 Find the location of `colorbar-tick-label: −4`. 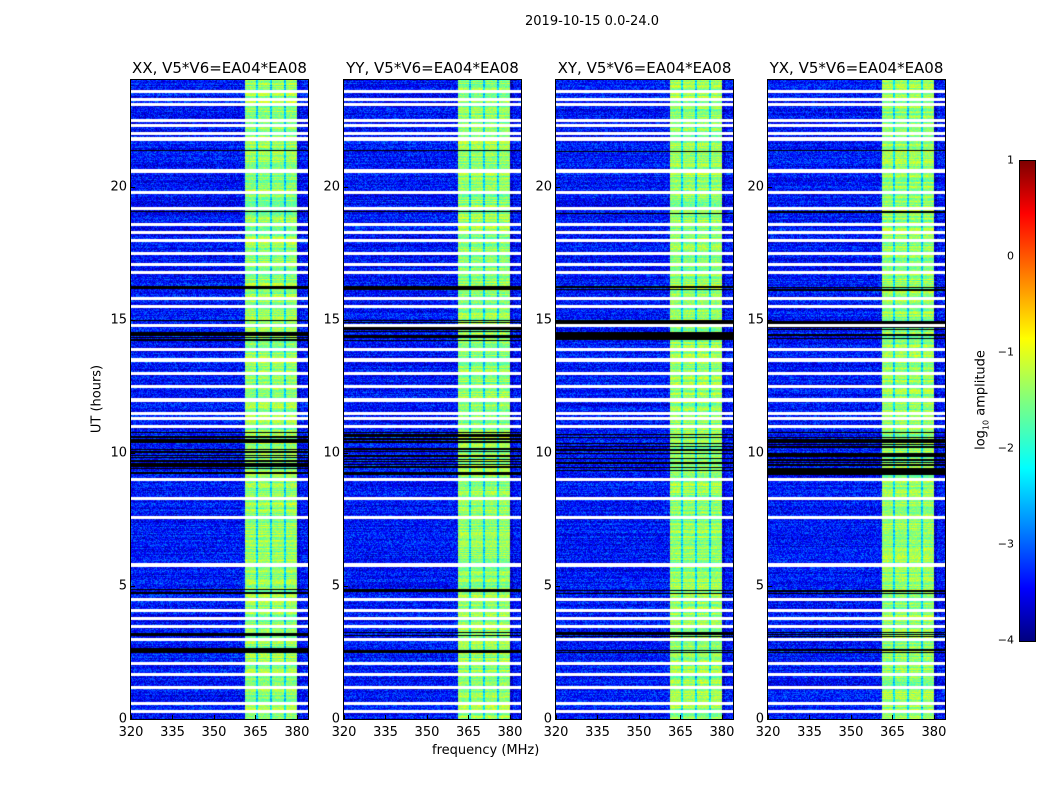

colorbar-tick-label: −4 is located at coordinates (1005, 640).